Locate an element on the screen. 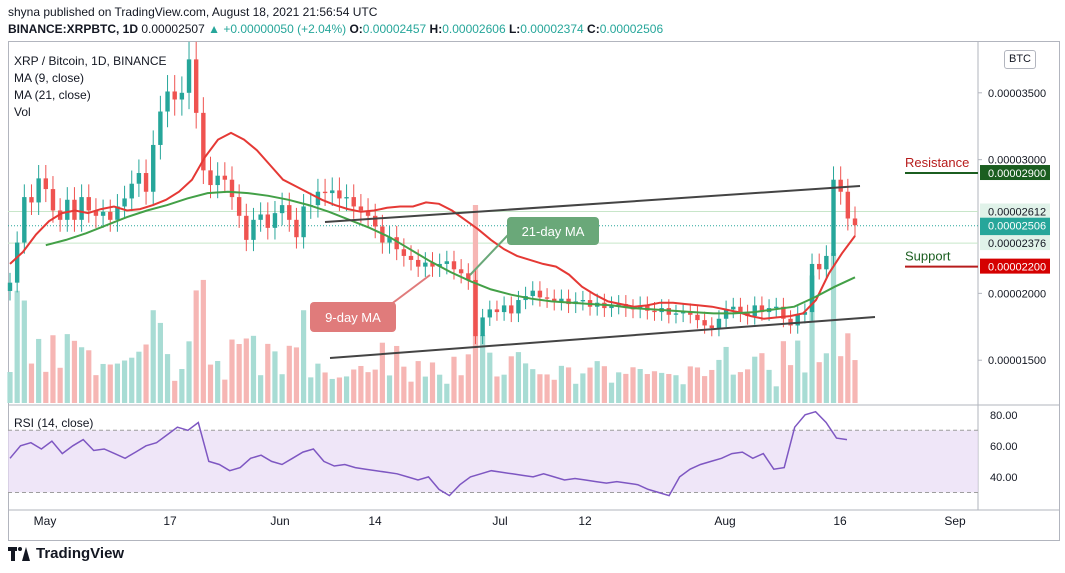 Image resolution: width=1065 pixels, height=573 pixels. price-tag-label: 0.00002506 is located at coordinates (1017, 227).